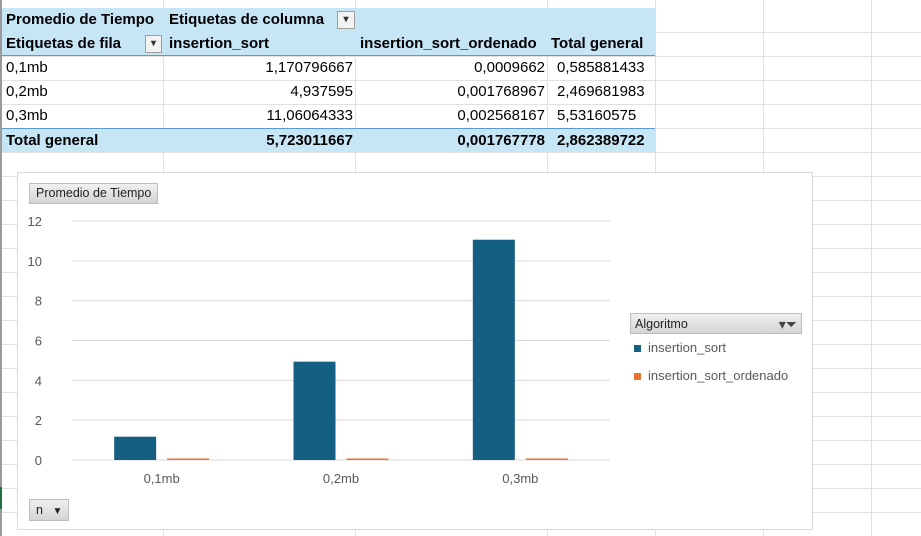 The height and width of the screenshot is (536, 921). Describe the element at coordinates (94, 193) in the screenshot. I see `value-field-button: Promedio de Tiempo` at that location.